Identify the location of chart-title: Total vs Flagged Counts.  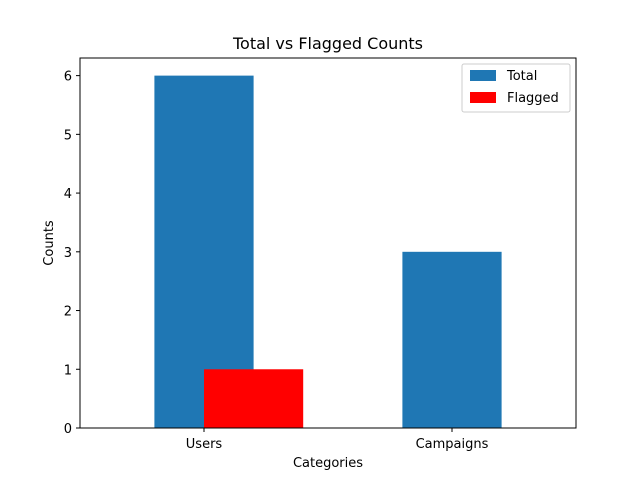
(327, 43).